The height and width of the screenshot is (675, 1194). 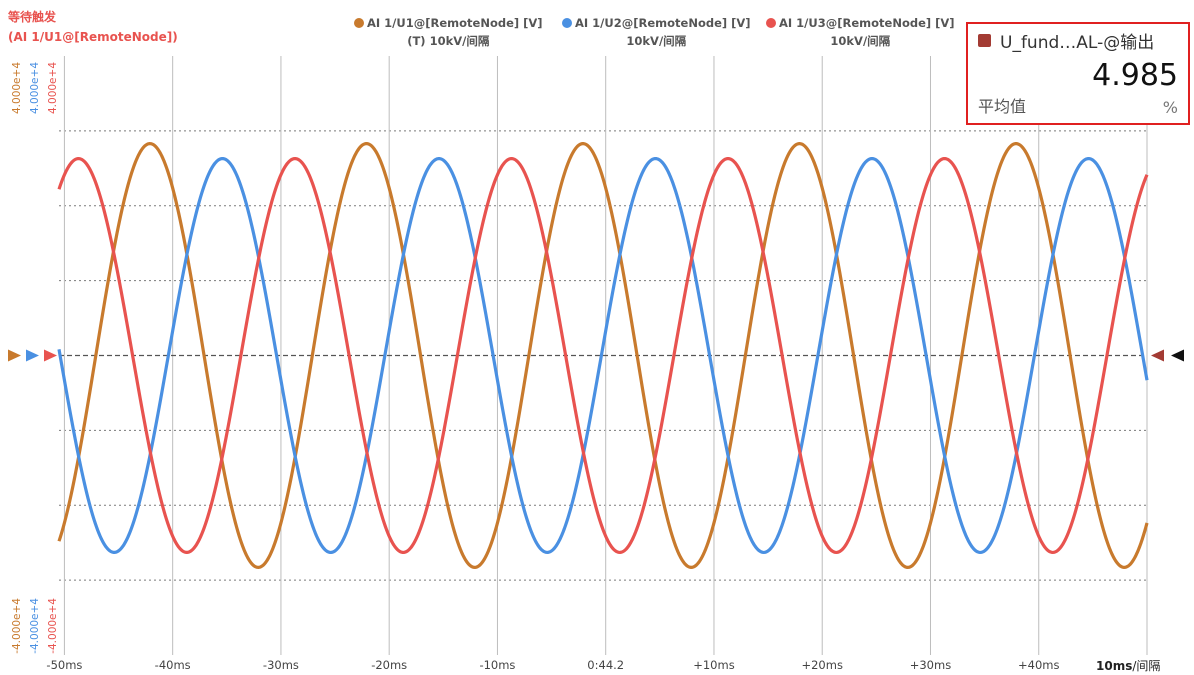 I want to click on u1-ymin-label: -4.000e+4, so click(x=17, y=626).